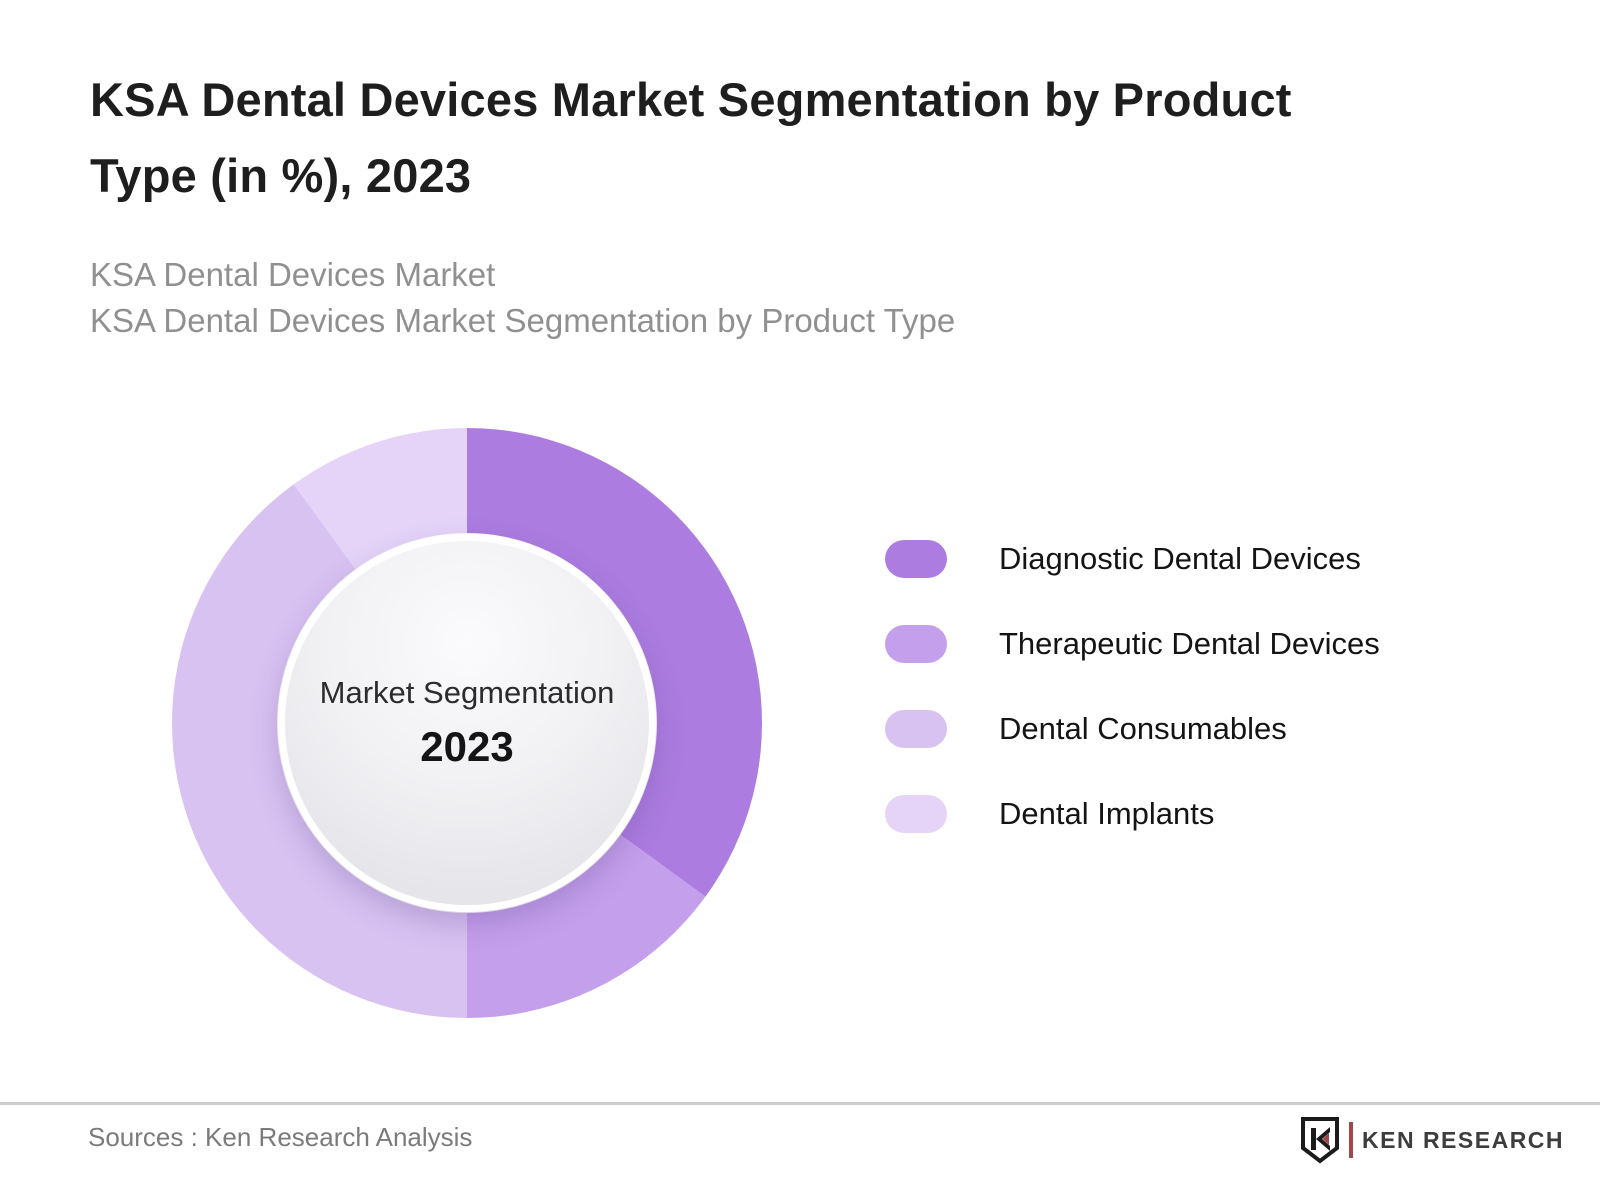  I want to click on donut-center-title: Market Segmentation, so click(467, 692).